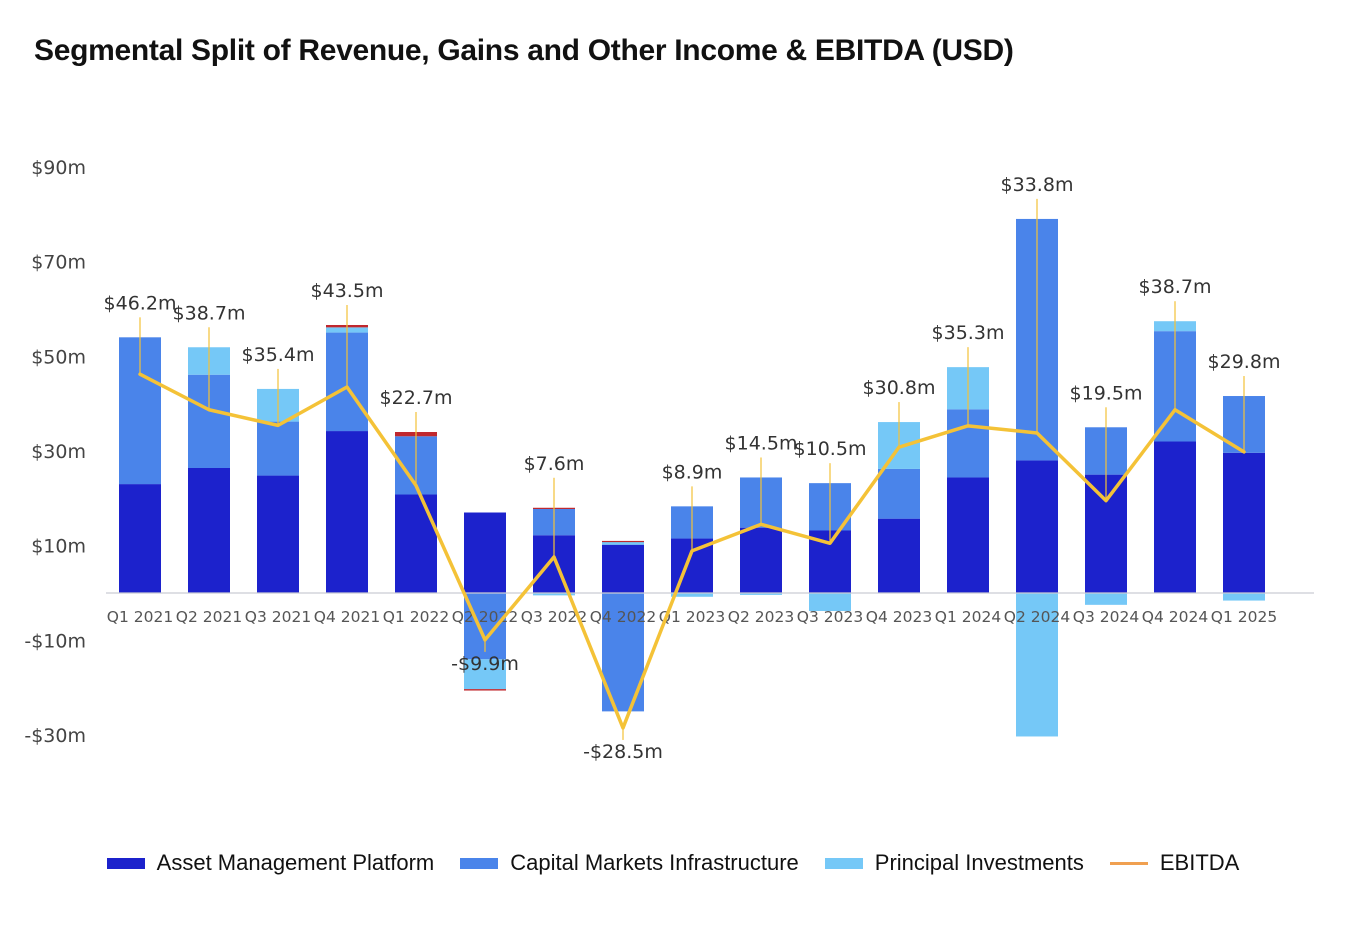 The height and width of the screenshot is (930, 1346). Describe the element at coordinates (278, 617) in the screenshot. I see `x-tick-label: Q3 2021` at that location.